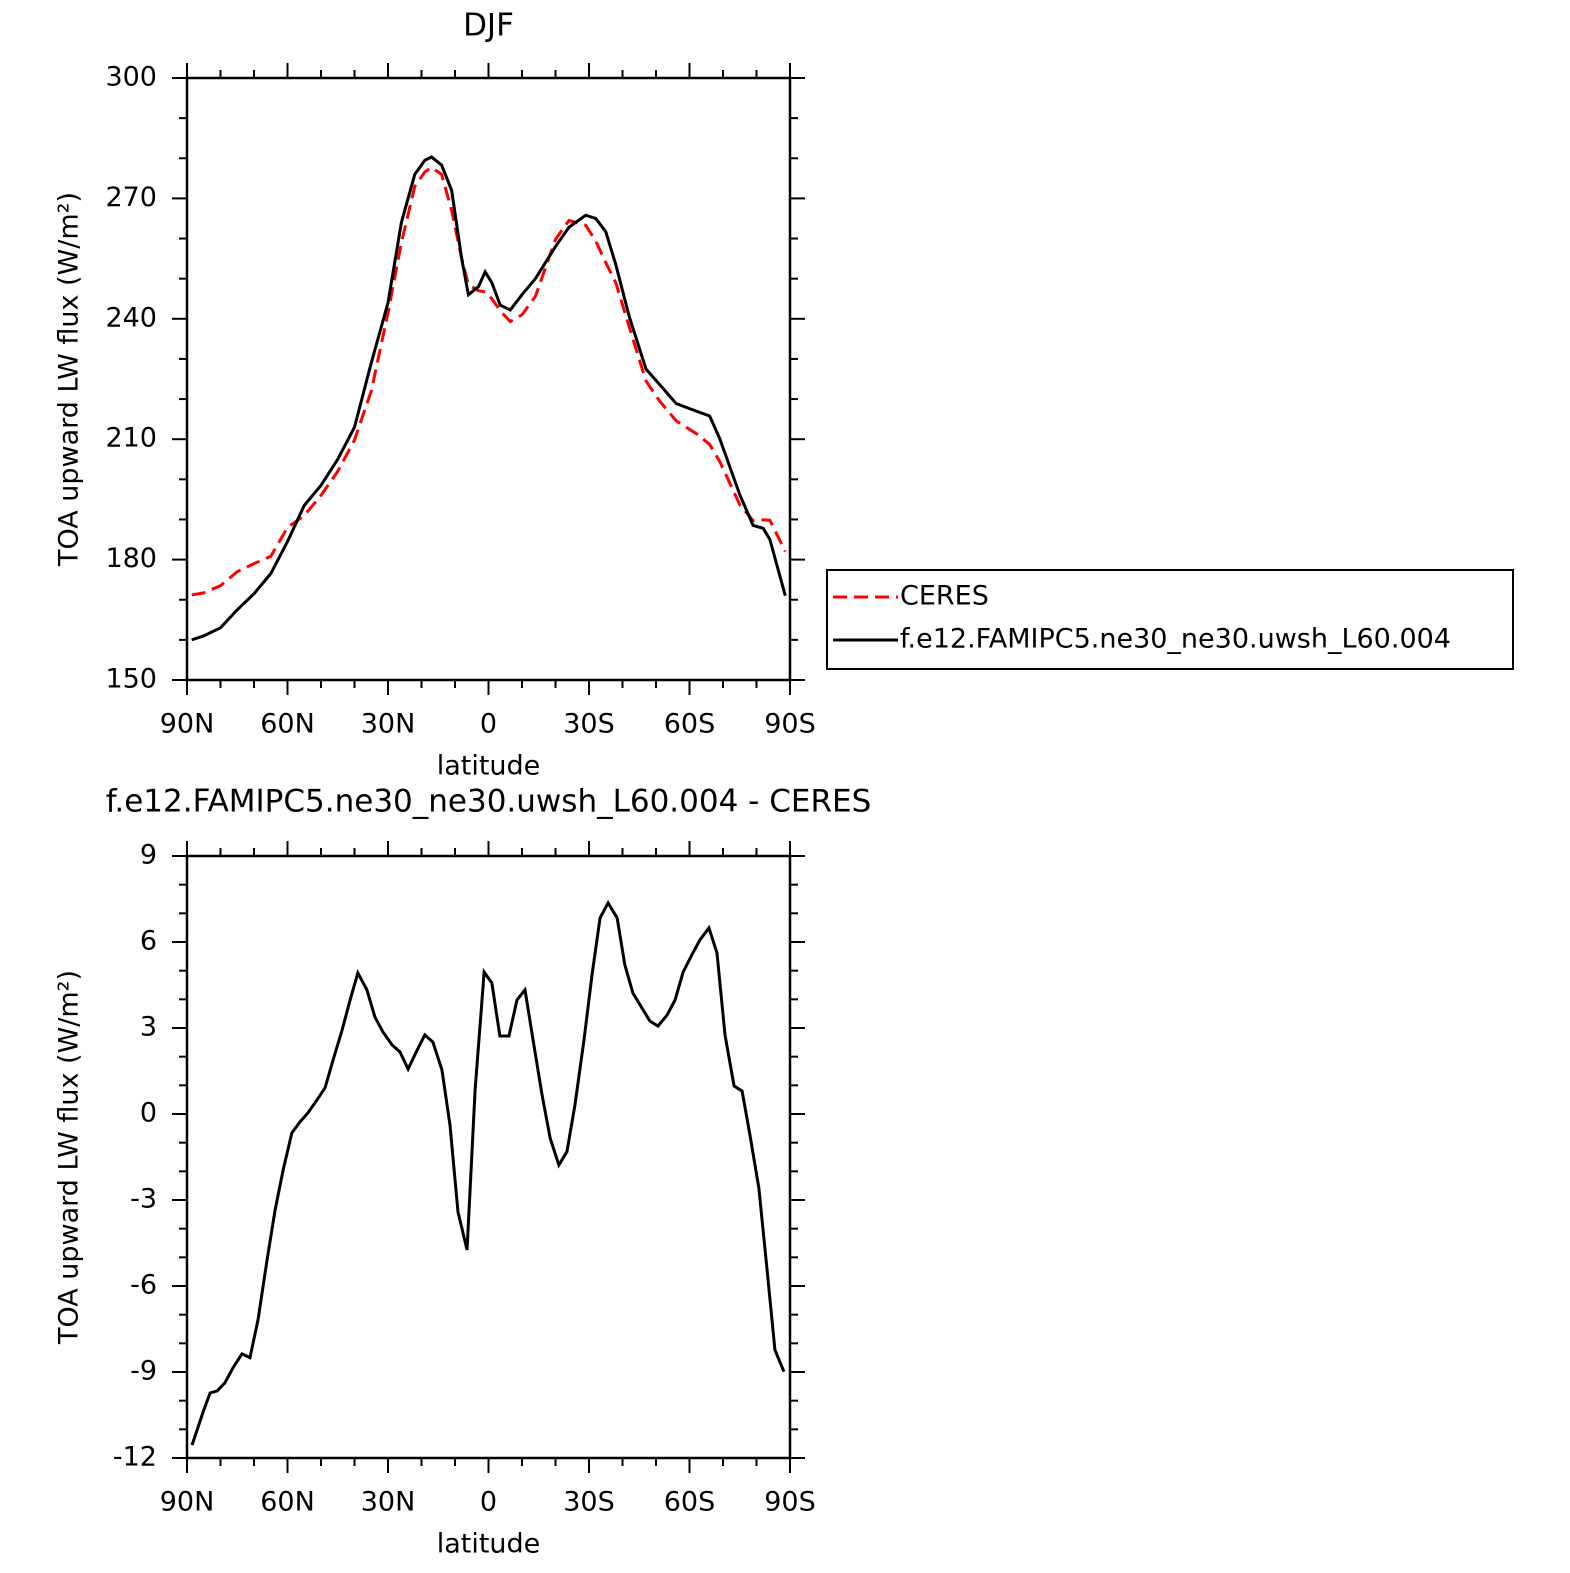  What do you see at coordinates (148, 941) in the screenshot?
I see `y-tick-label: 6` at bounding box center [148, 941].